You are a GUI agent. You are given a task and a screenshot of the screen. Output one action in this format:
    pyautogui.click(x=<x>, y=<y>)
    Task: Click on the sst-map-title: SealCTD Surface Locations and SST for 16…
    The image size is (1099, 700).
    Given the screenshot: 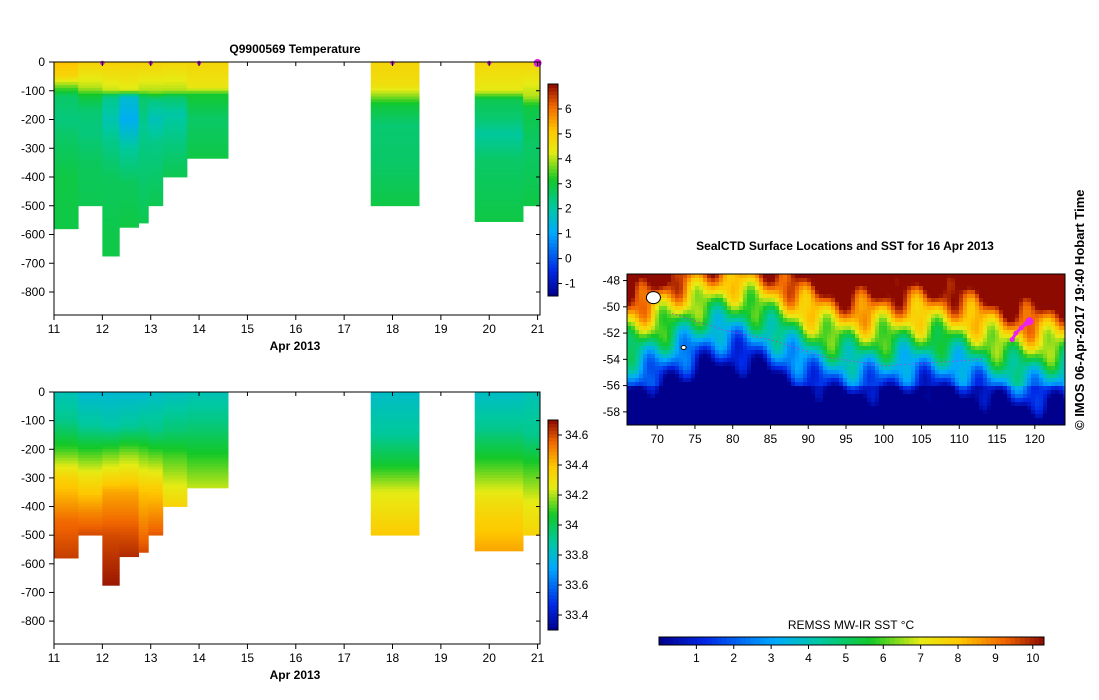 What is the action you would take?
    pyautogui.click(x=845, y=246)
    